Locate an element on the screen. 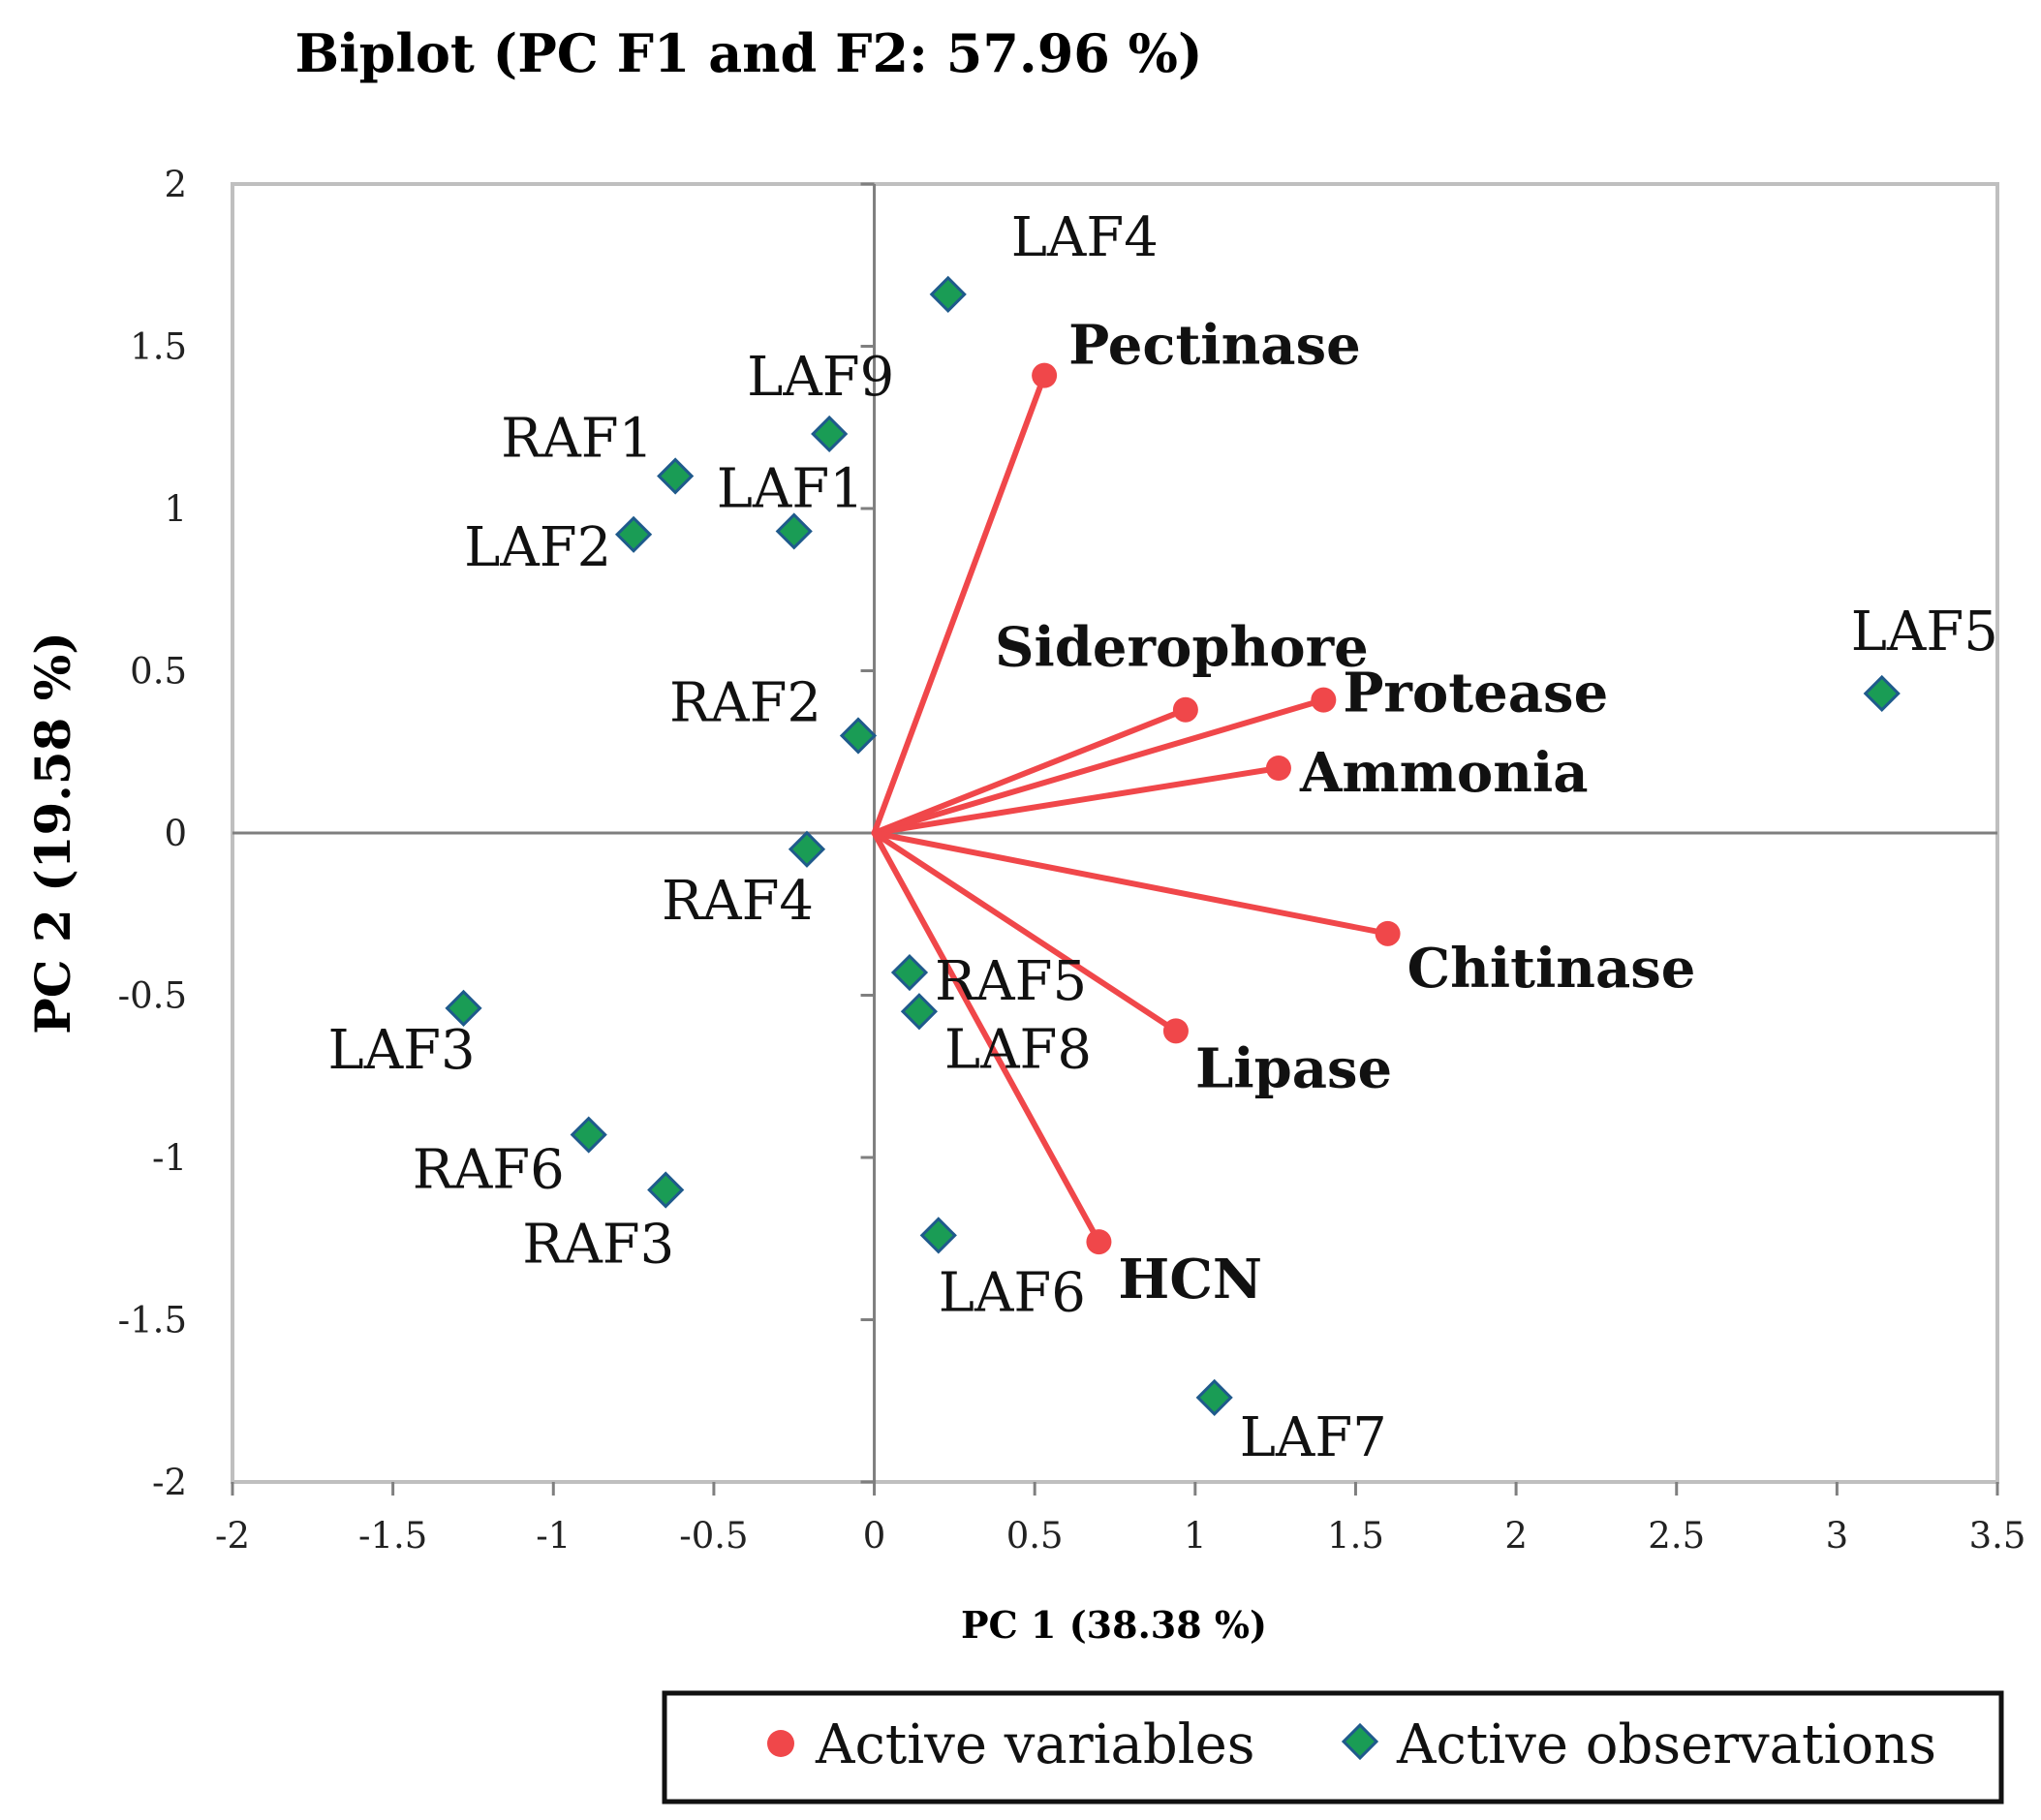 This screenshot has height=1820, width=2041. observation-label-raf6: RAF6 is located at coordinates (489, 1170).